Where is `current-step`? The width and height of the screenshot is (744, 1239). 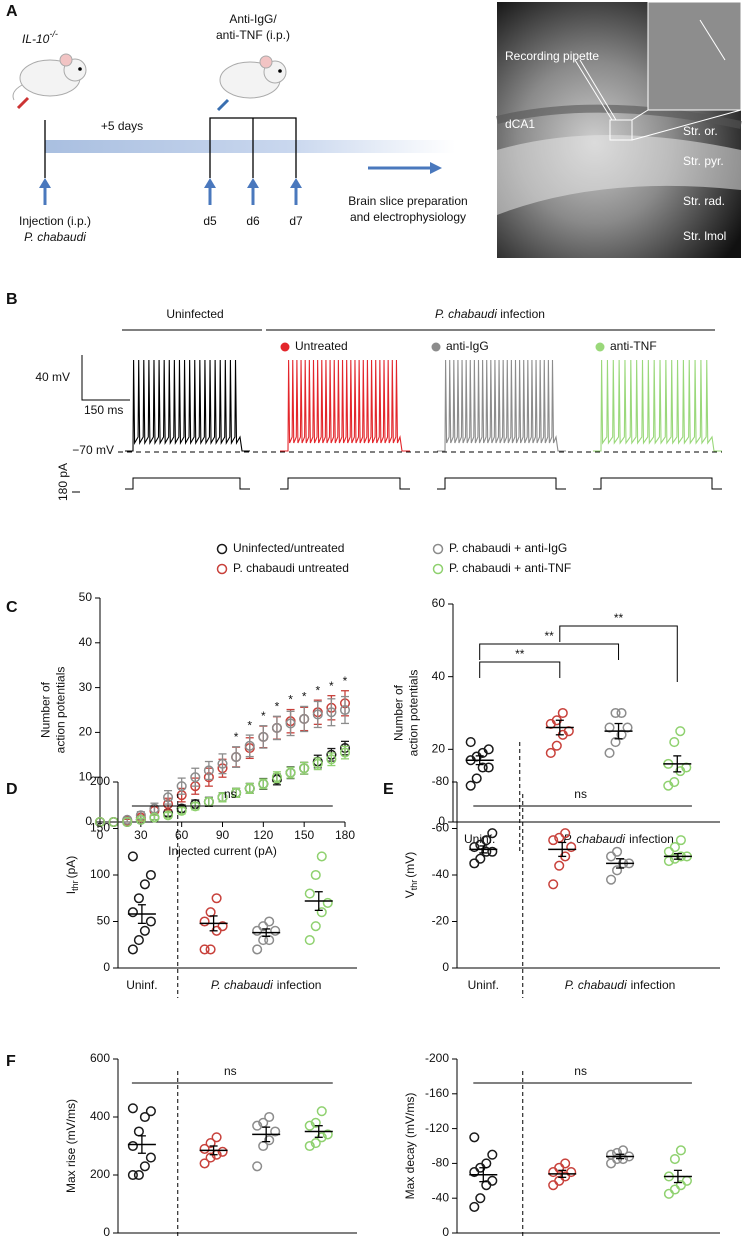
current-step is located at coordinates (657, 483).